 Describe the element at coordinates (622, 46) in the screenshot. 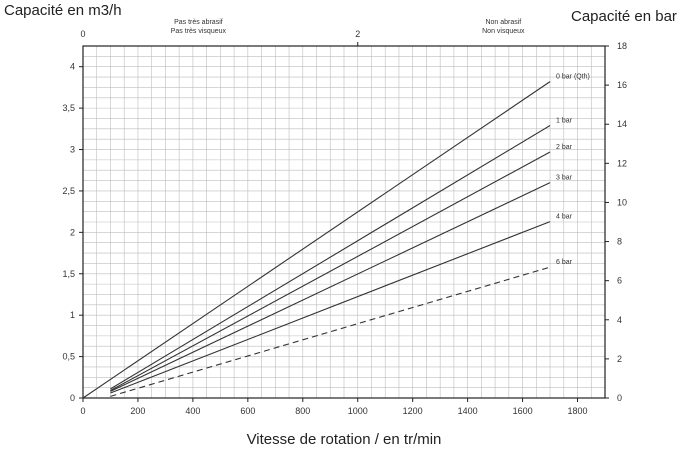

I see `y-right-tick-label: 18` at that location.